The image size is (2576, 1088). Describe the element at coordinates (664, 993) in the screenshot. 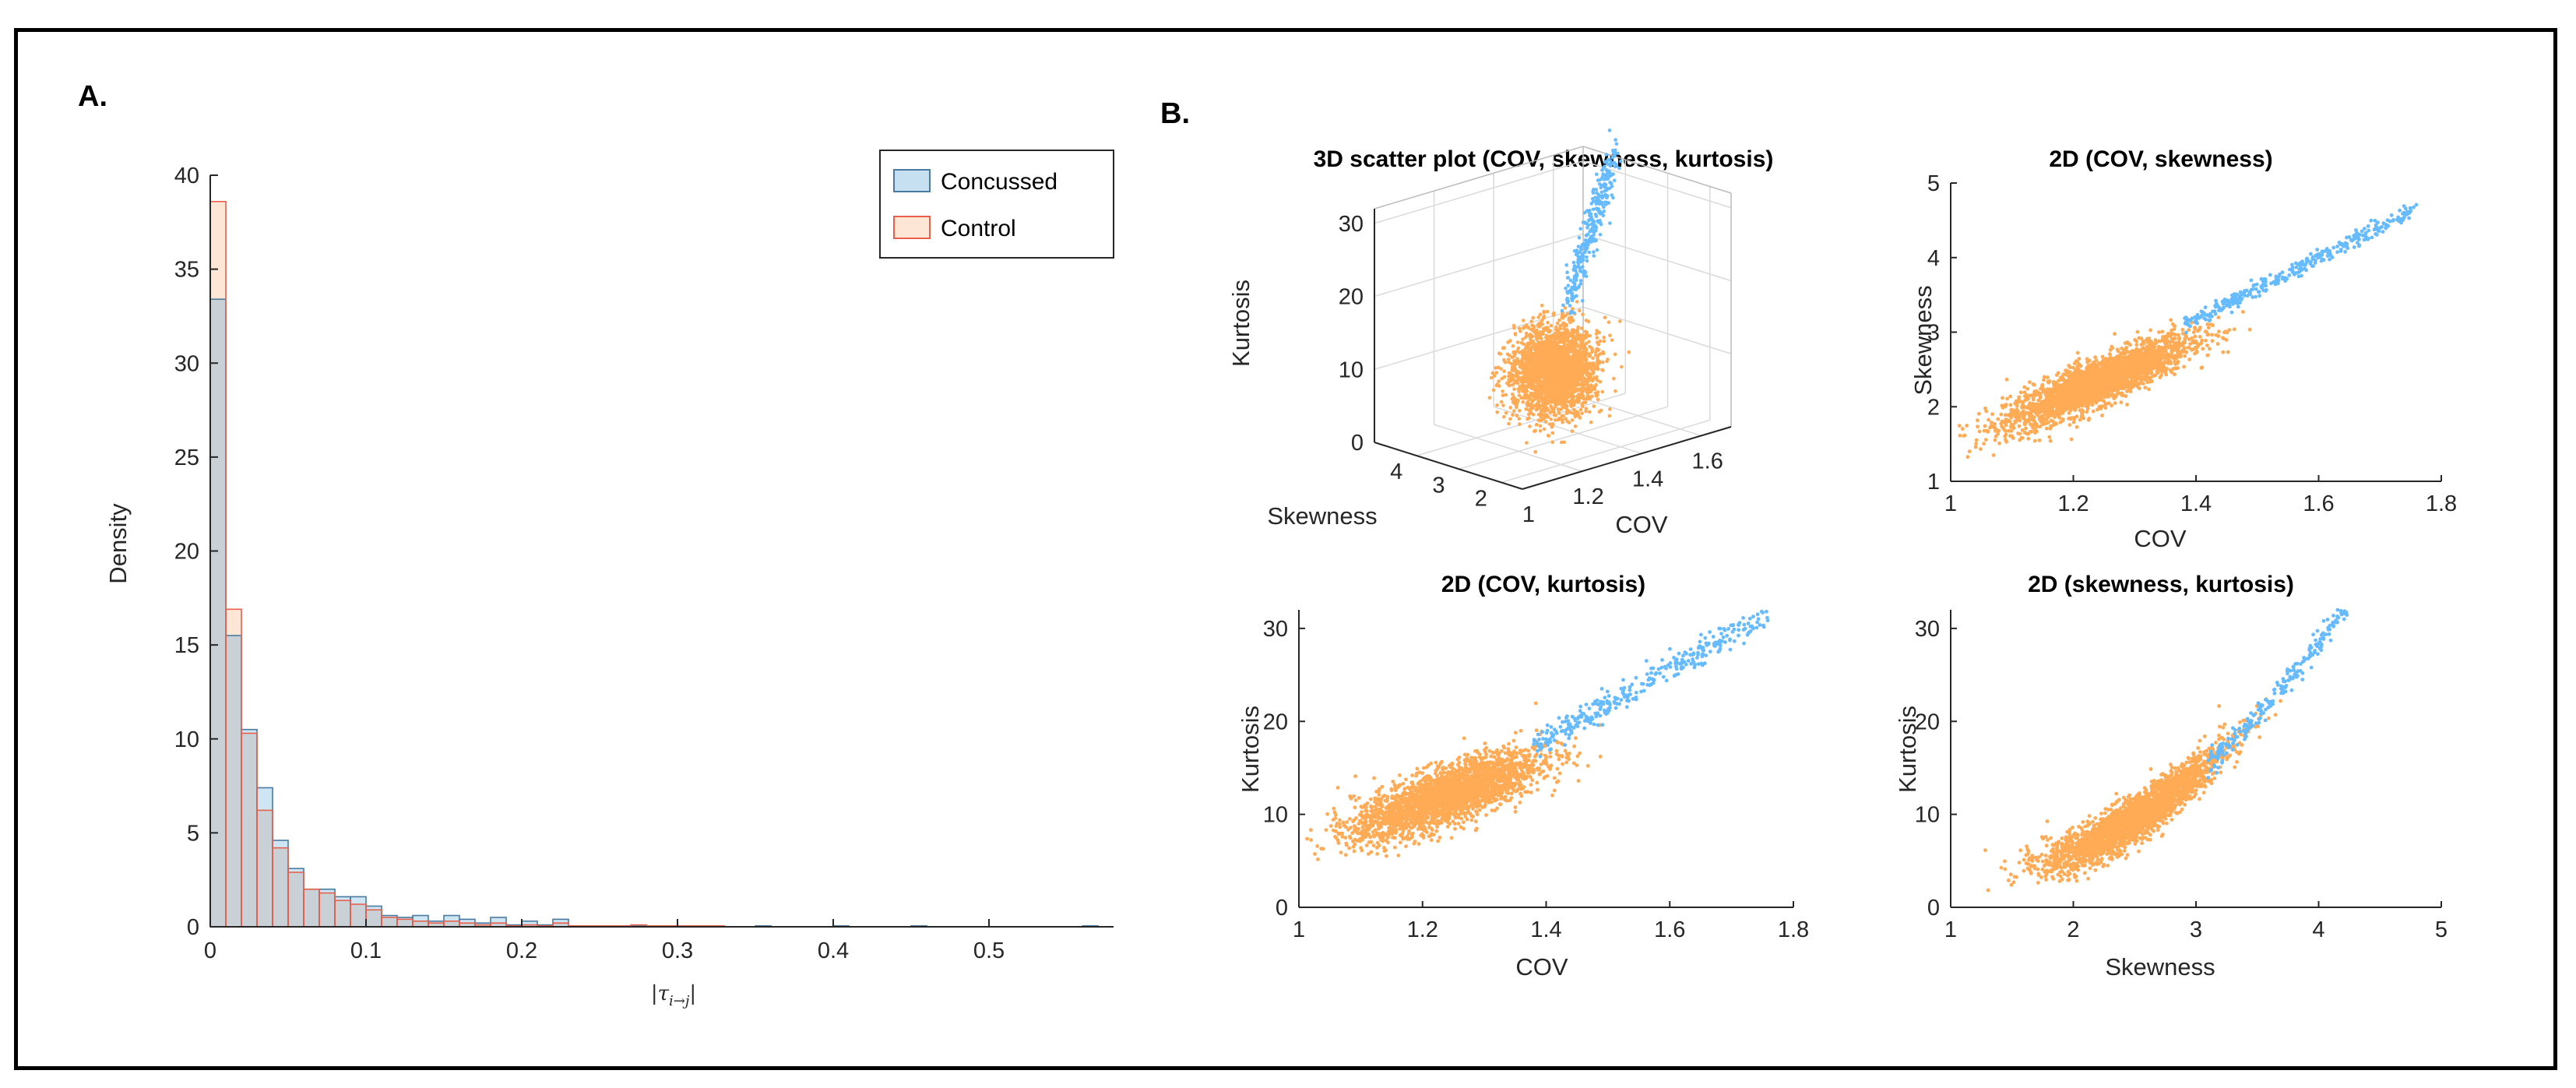

I see `histogram-xlabel-base: τ` at that location.